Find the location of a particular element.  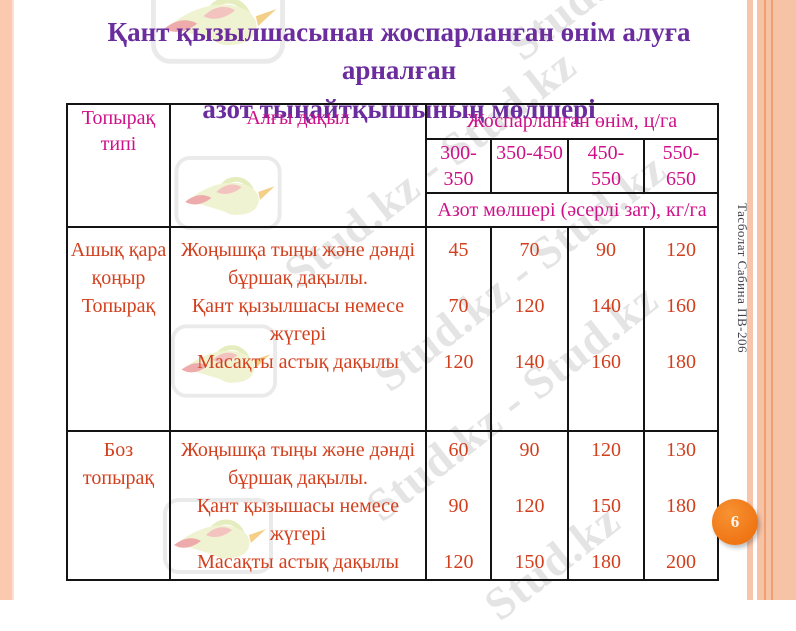

values-cell: 45 70 120 is located at coordinates (458, 329).